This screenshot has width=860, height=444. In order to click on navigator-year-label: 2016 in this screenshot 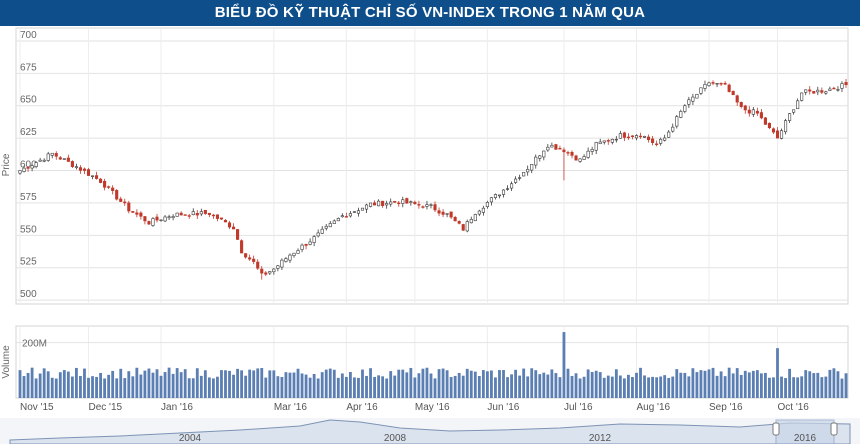, I will do `click(805, 438)`.